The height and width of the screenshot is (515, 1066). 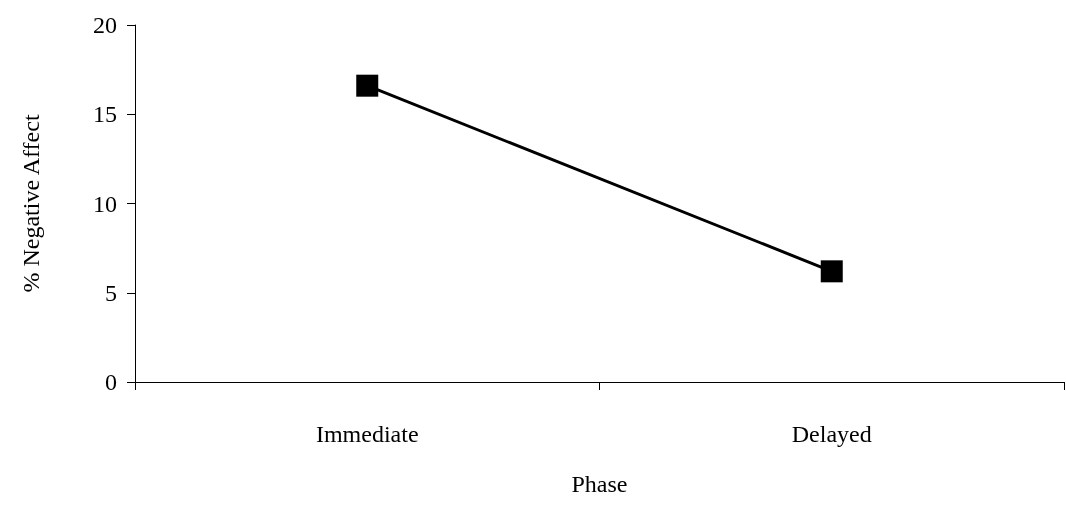 I want to click on y-tick-label: 20, so click(x=105, y=25).